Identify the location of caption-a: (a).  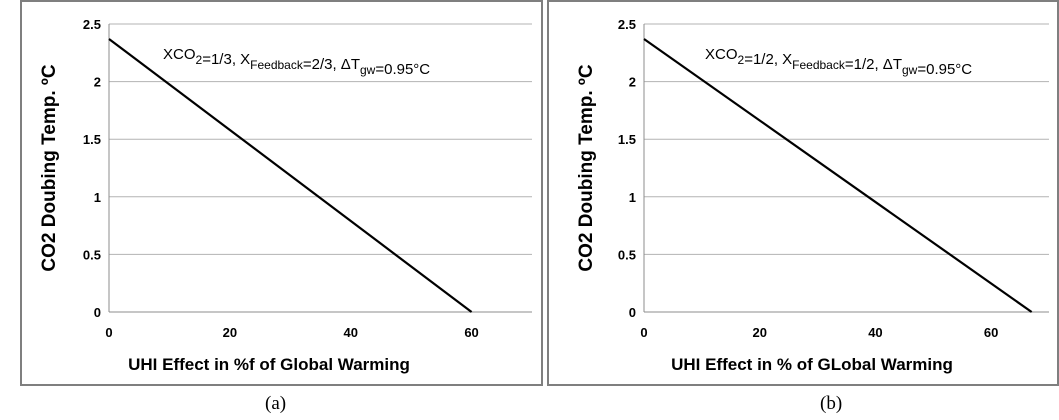
(276, 403).